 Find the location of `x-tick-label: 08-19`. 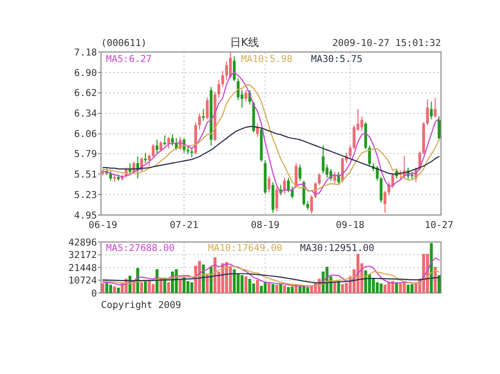

x-tick-label: 08-19 is located at coordinates (265, 225).